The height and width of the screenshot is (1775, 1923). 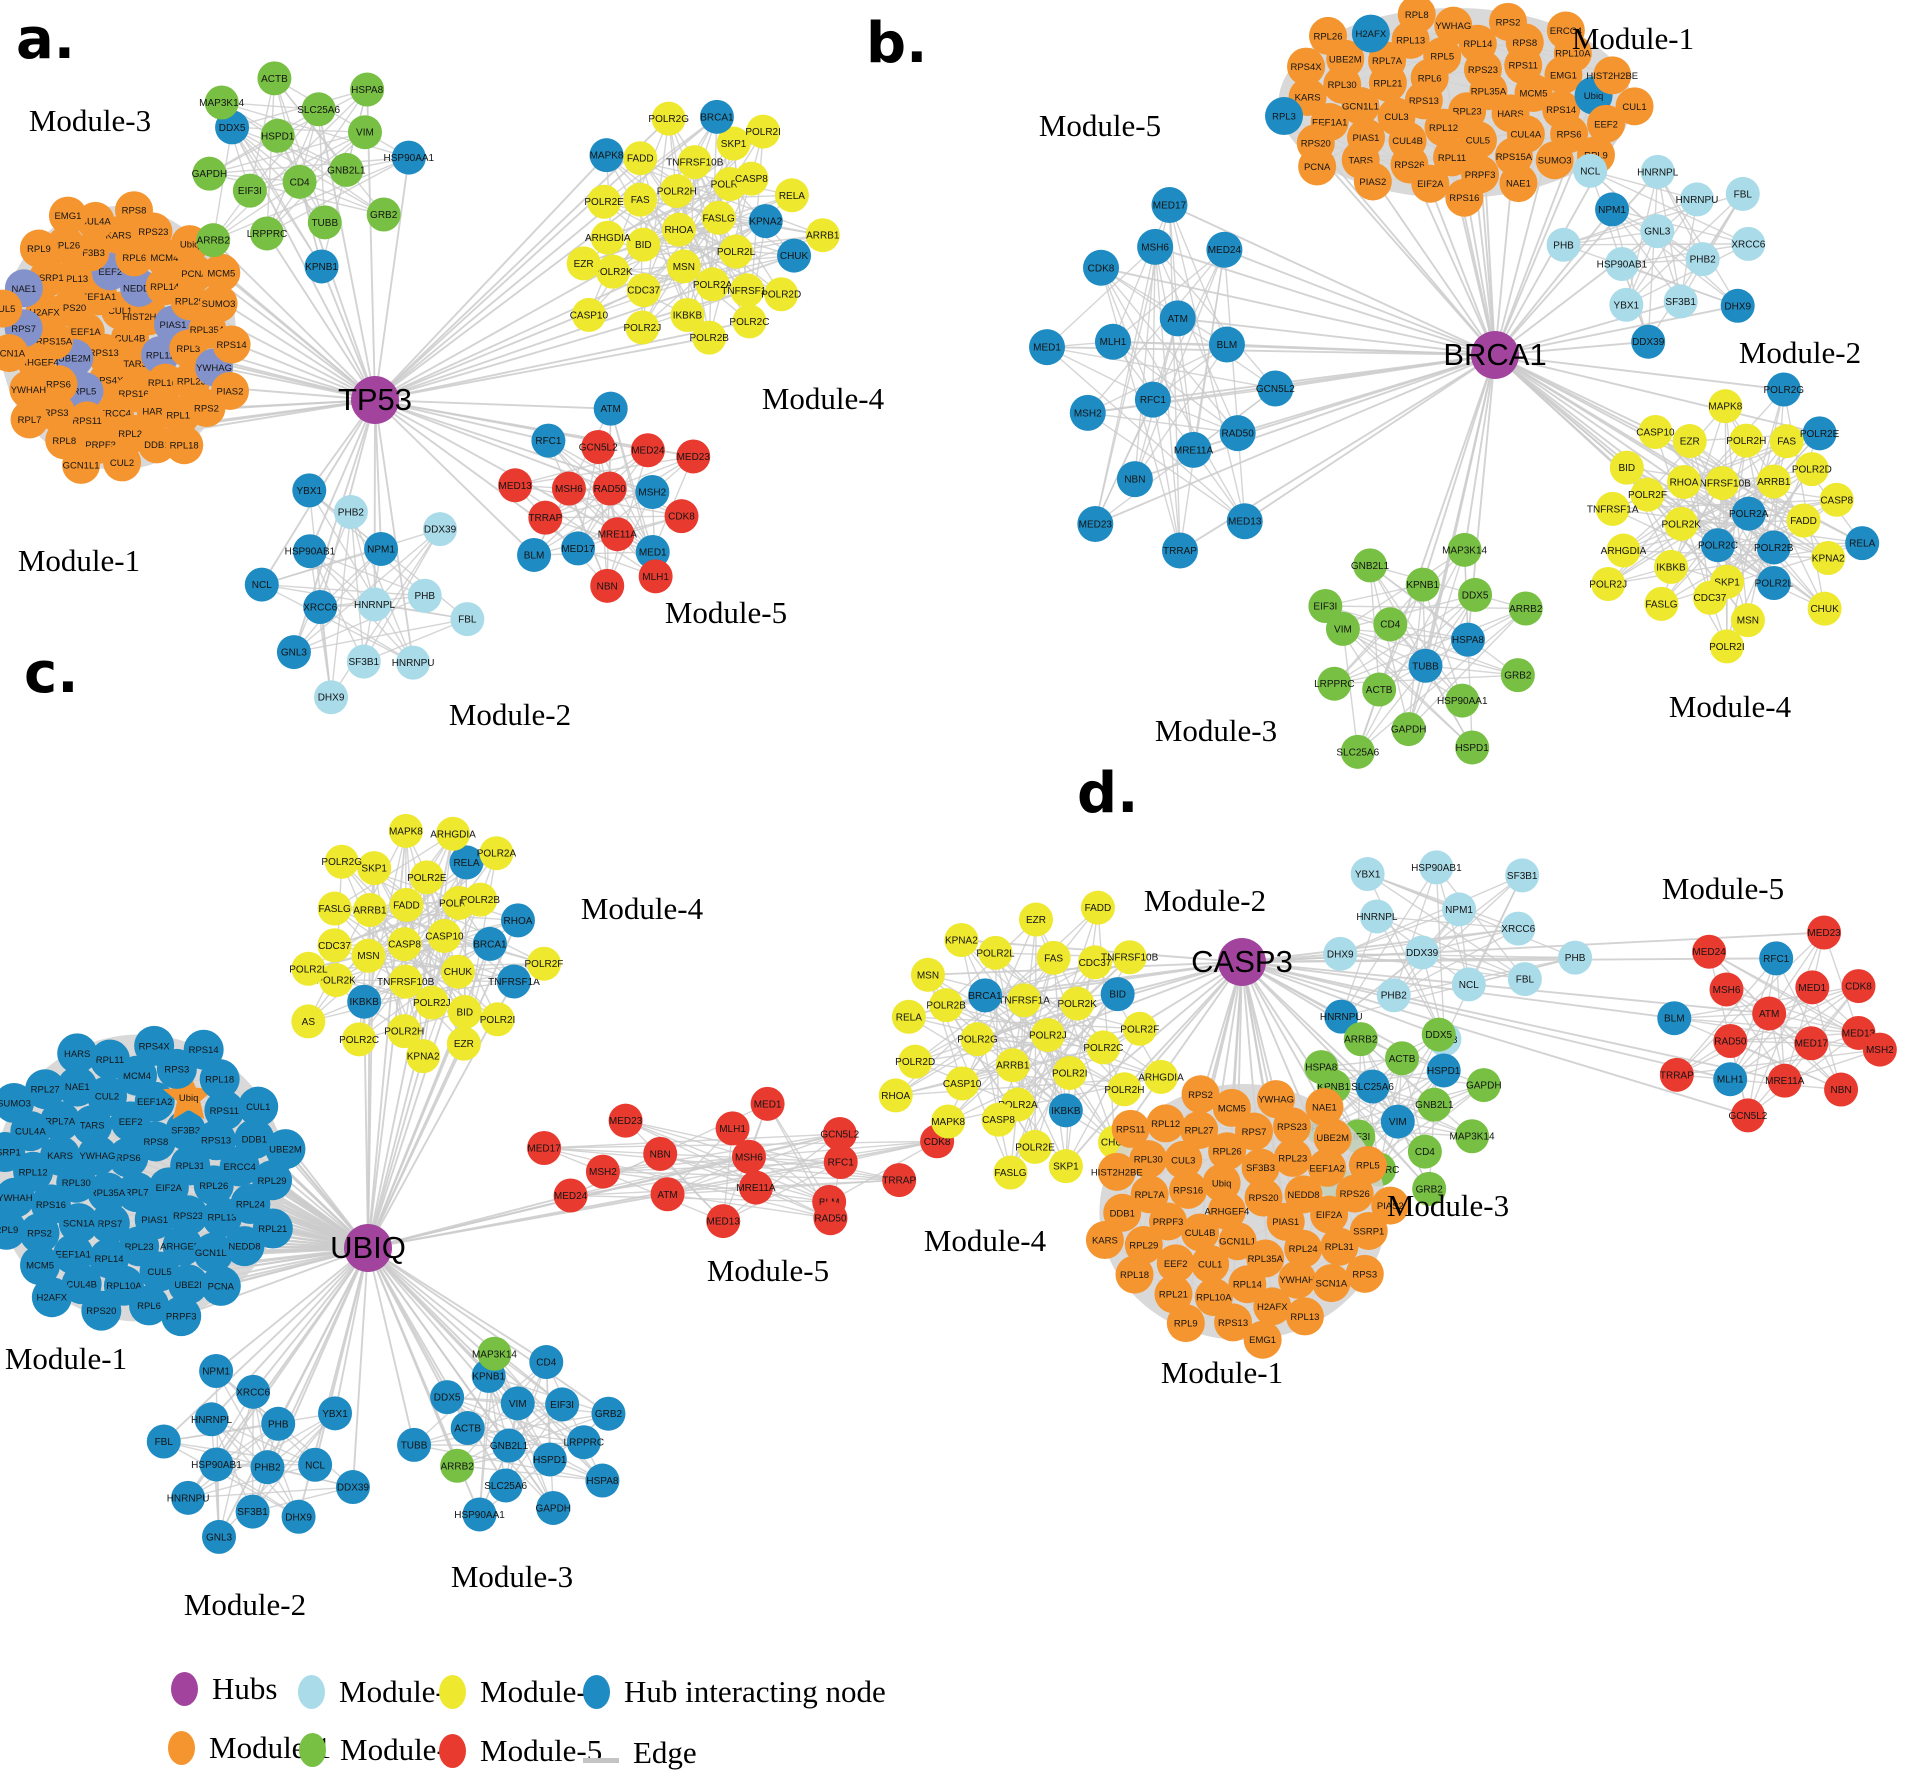 What do you see at coordinates (1730, 706) in the screenshot?
I see `module-label: Module-4` at bounding box center [1730, 706].